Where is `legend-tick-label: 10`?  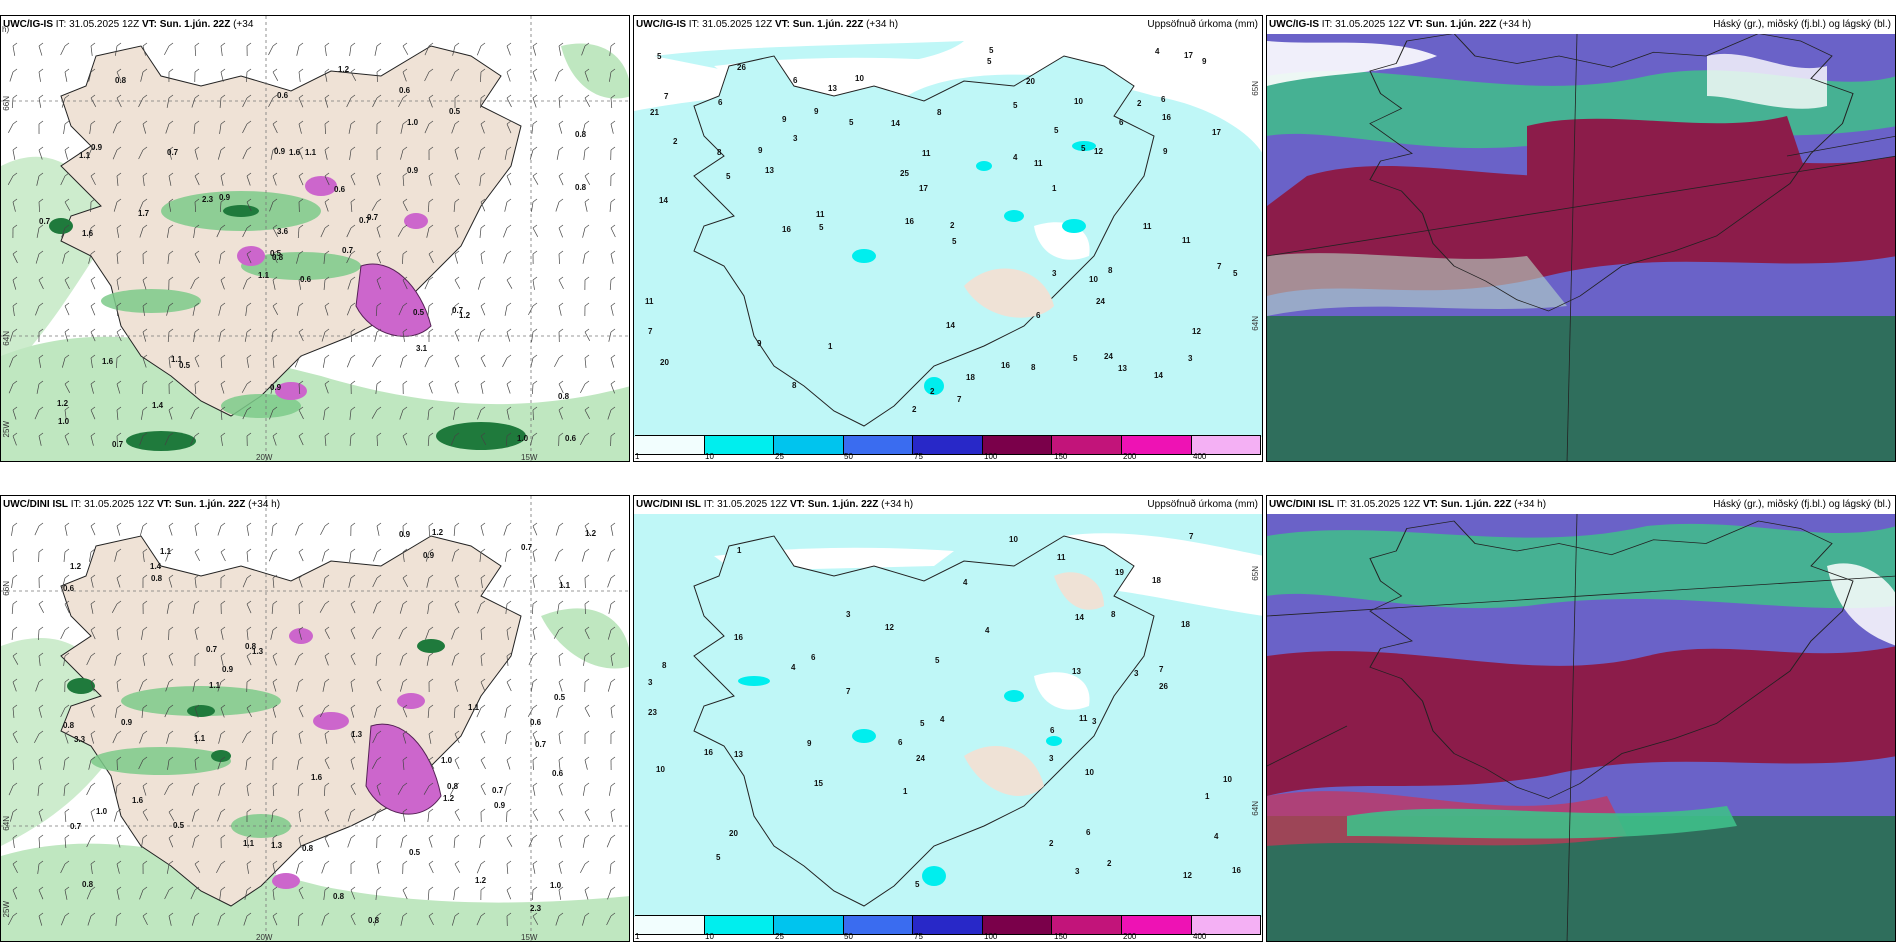 legend-tick-label: 10 is located at coordinates (709, 936).